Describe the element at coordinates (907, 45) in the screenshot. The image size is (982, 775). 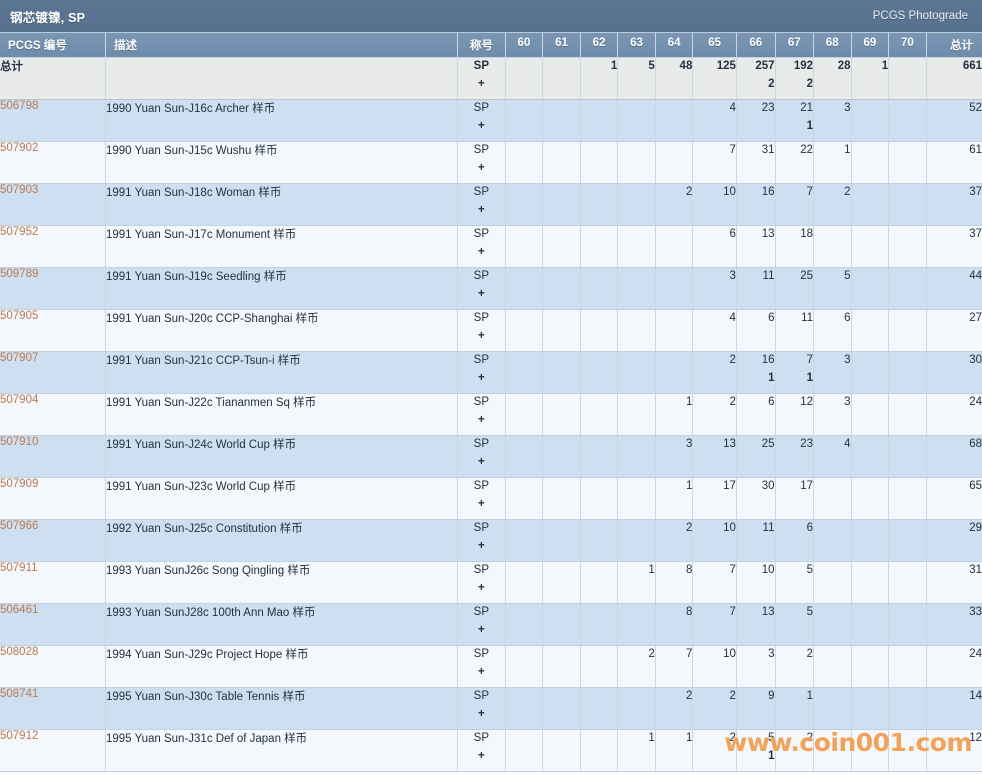
I see `col-header-grade-70: 70` at that location.